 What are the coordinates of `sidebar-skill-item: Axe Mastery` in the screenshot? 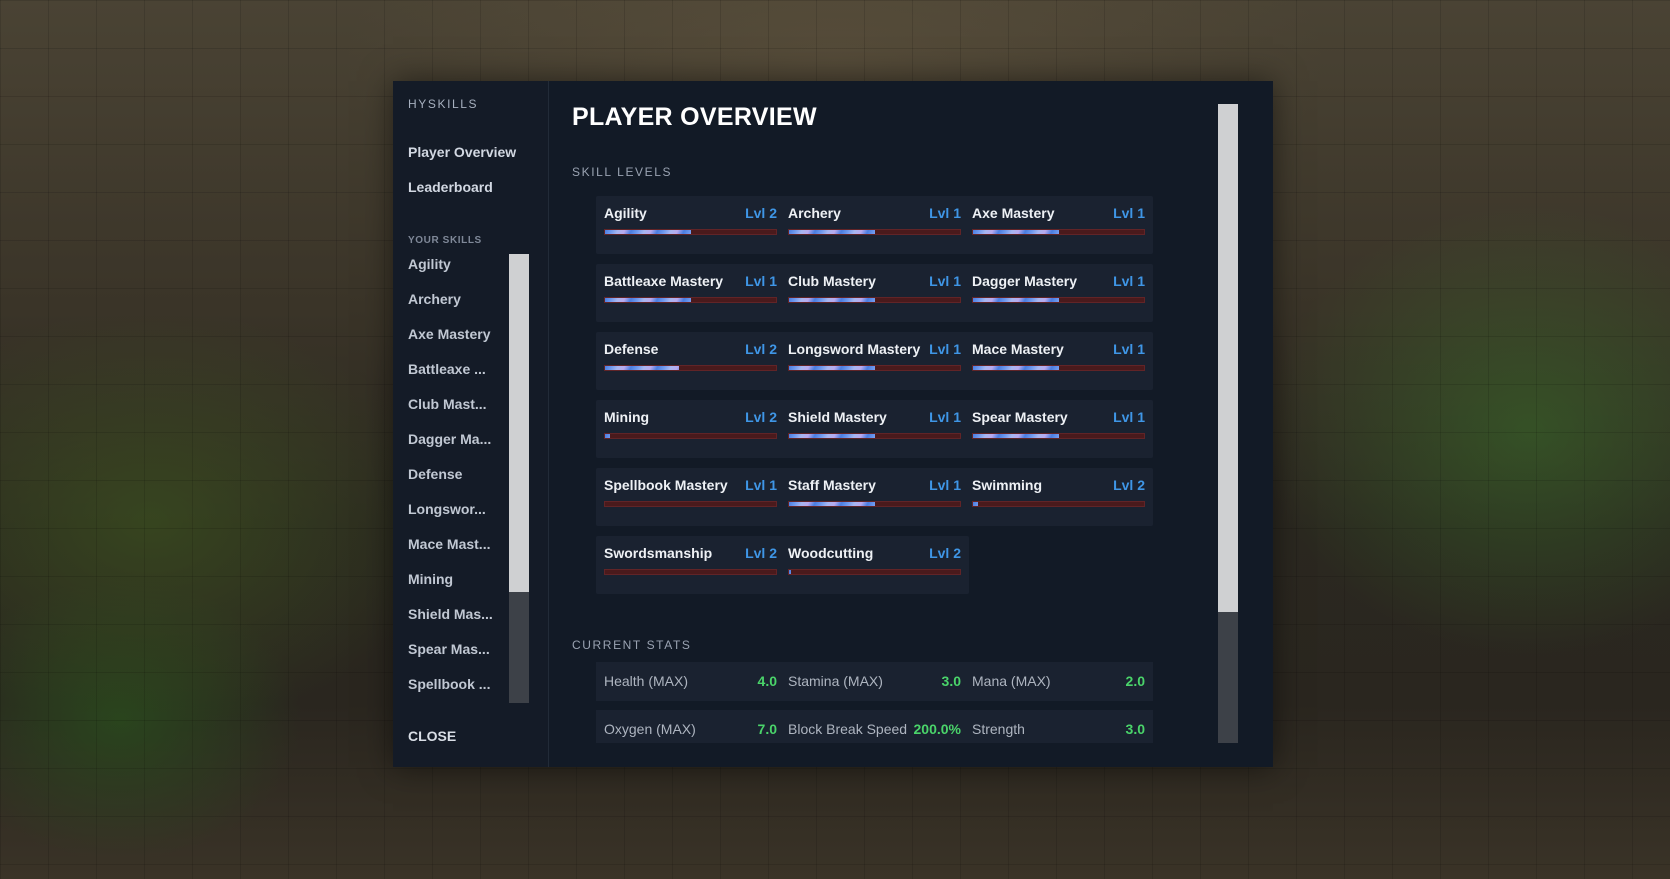 It's located at (449, 334).